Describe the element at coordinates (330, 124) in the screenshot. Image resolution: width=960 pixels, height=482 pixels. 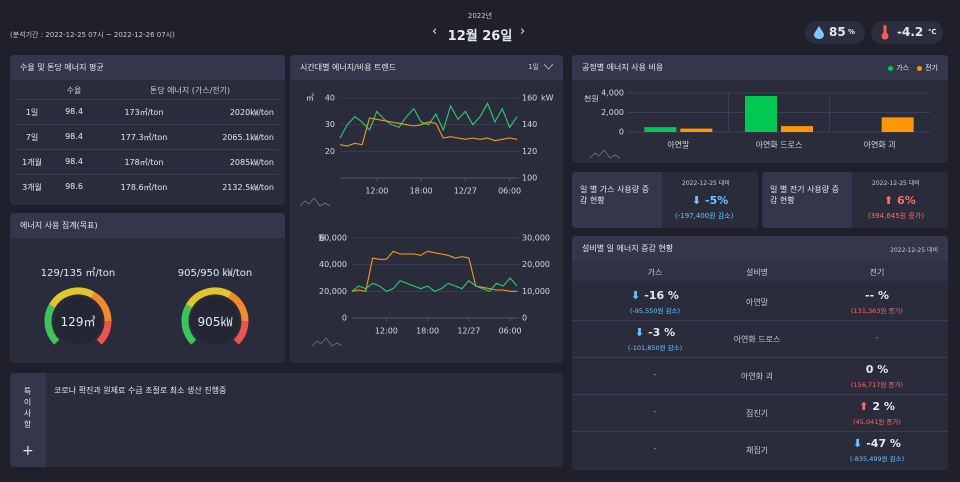
I see `y-tick-label: 30` at that location.